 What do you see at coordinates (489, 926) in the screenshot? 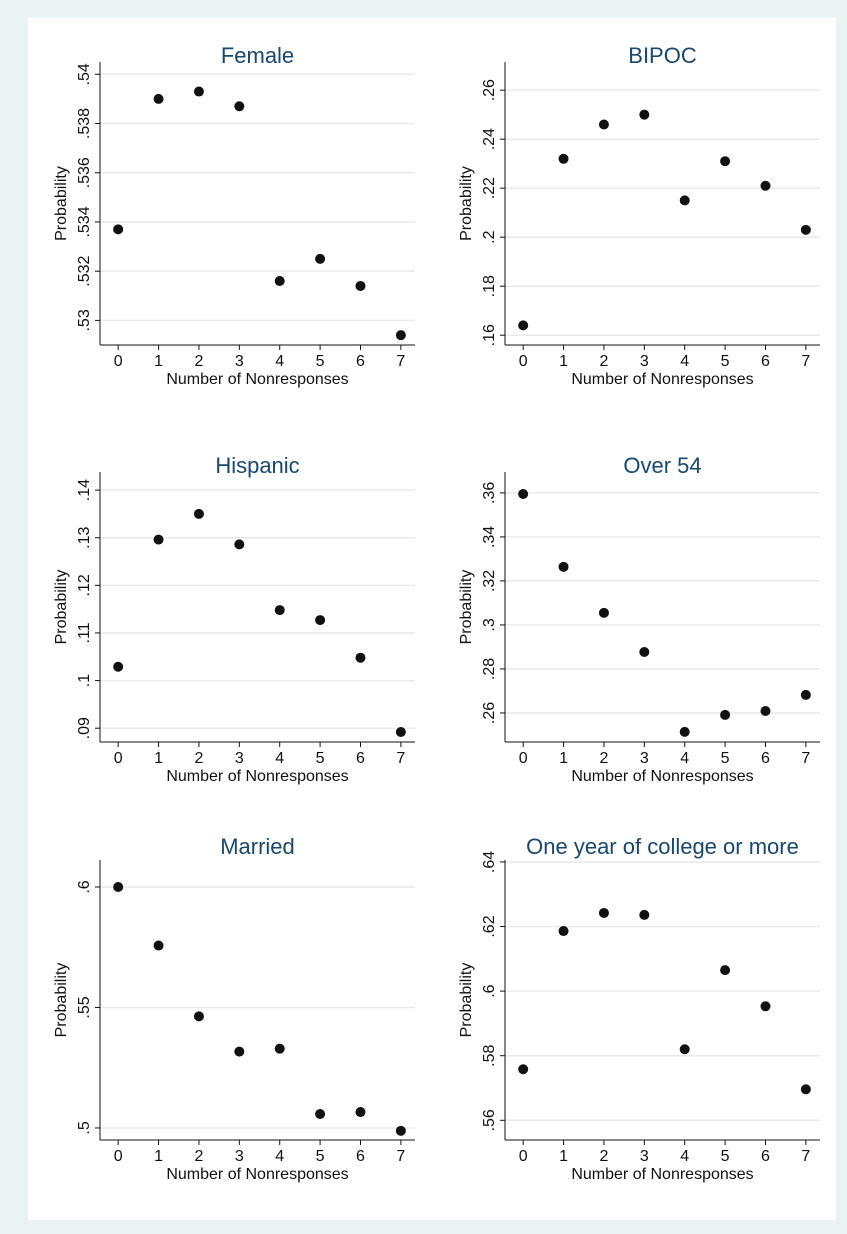
I see `y-tick-label: .62` at bounding box center [489, 926].